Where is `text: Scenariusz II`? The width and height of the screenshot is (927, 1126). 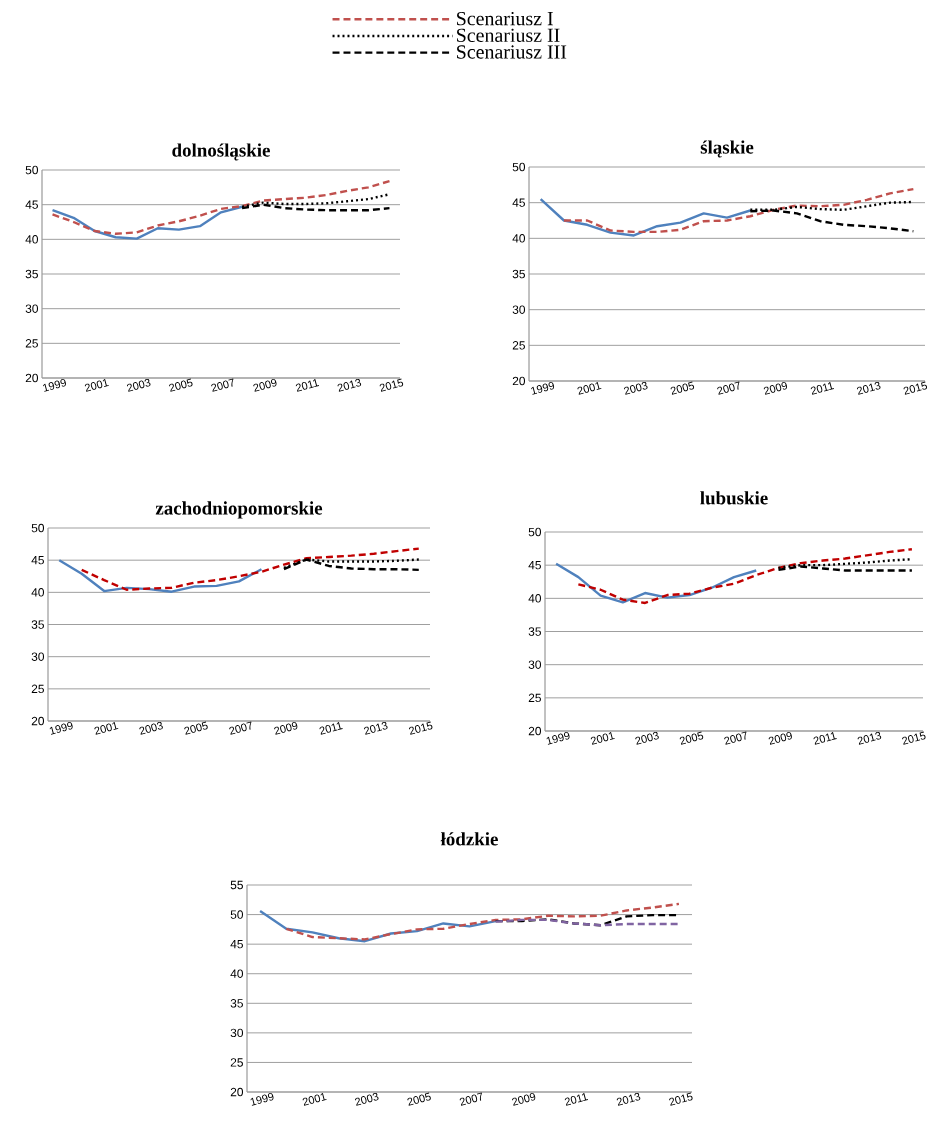
text: Scenariusz II is located at coordinates (508, 35).